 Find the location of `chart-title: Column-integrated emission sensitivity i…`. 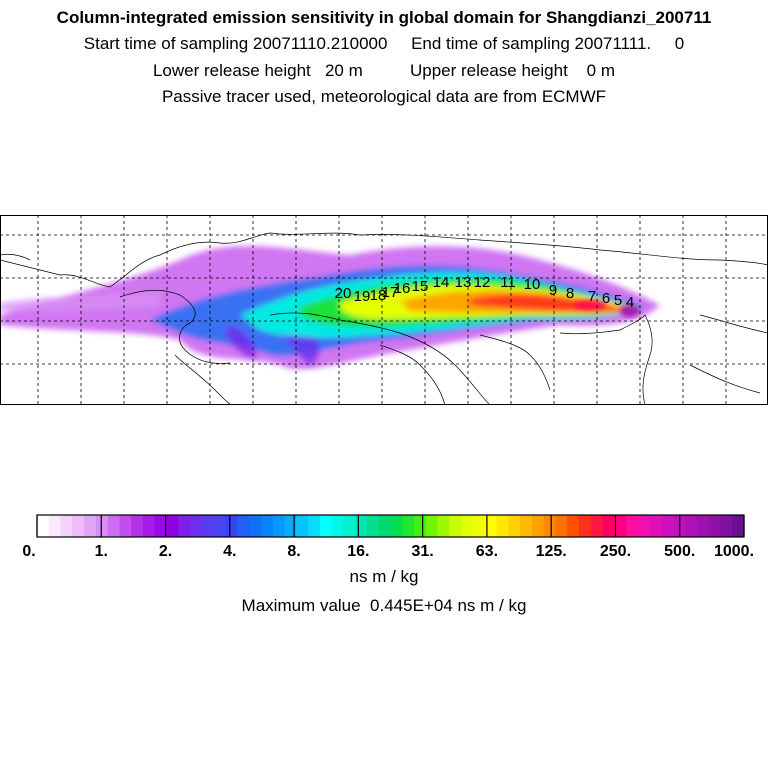

chart-title: Column-integrated emission sensitivity i… is located at coordinates (384, 17).